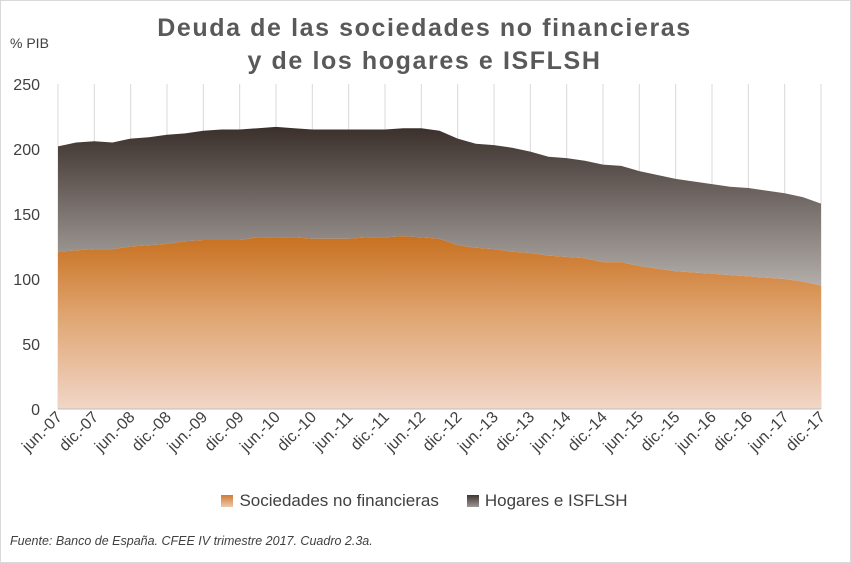 The height and width of the screenshot is (563, 851). What do you see at coordinates (472, 501) in the screenshot?
I see `legend-swatch-hogares` at bounding box center [472, 501].